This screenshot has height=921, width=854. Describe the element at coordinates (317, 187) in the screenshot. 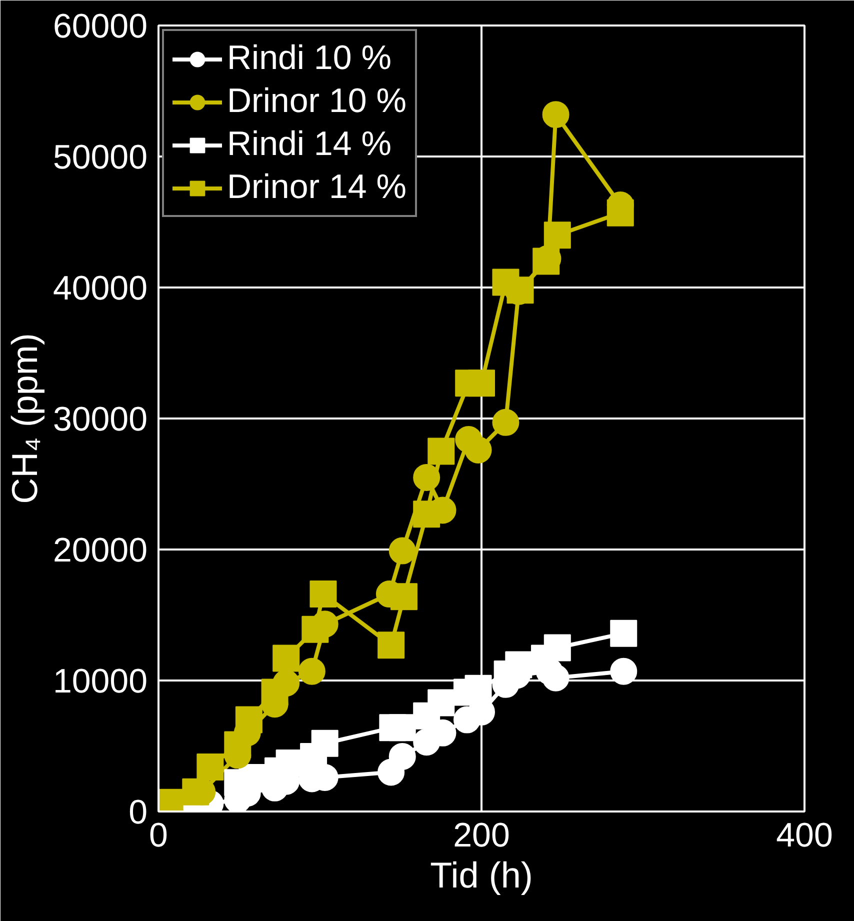

I see `legend-label: Drinor 14 %` at that location.